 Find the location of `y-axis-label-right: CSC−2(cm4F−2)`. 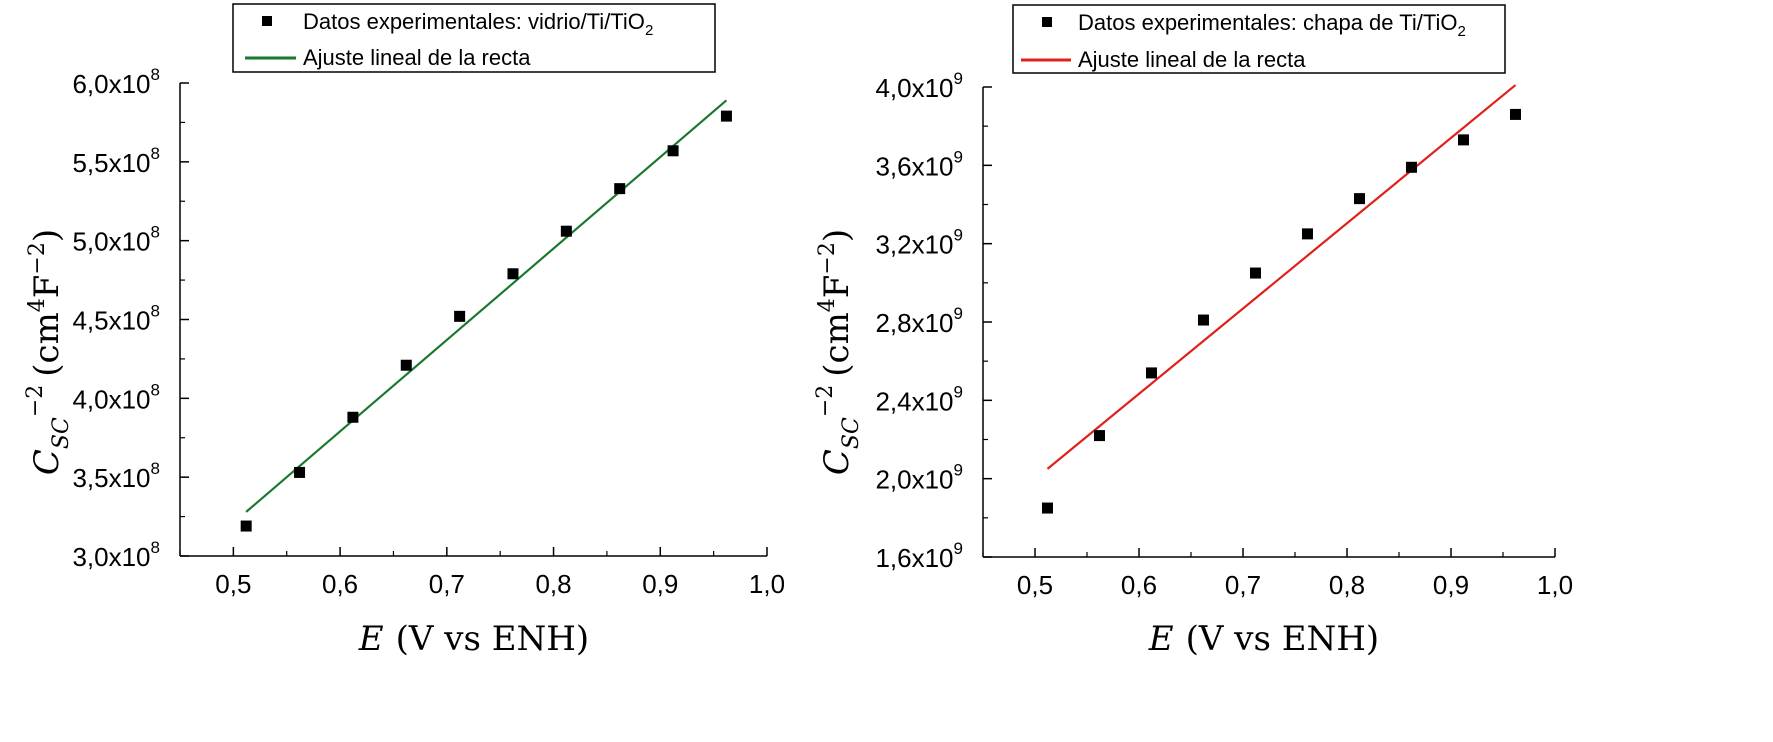

y-axis-label-right: CSC−2(cm4F−2) is located at coordinates (838, 352).